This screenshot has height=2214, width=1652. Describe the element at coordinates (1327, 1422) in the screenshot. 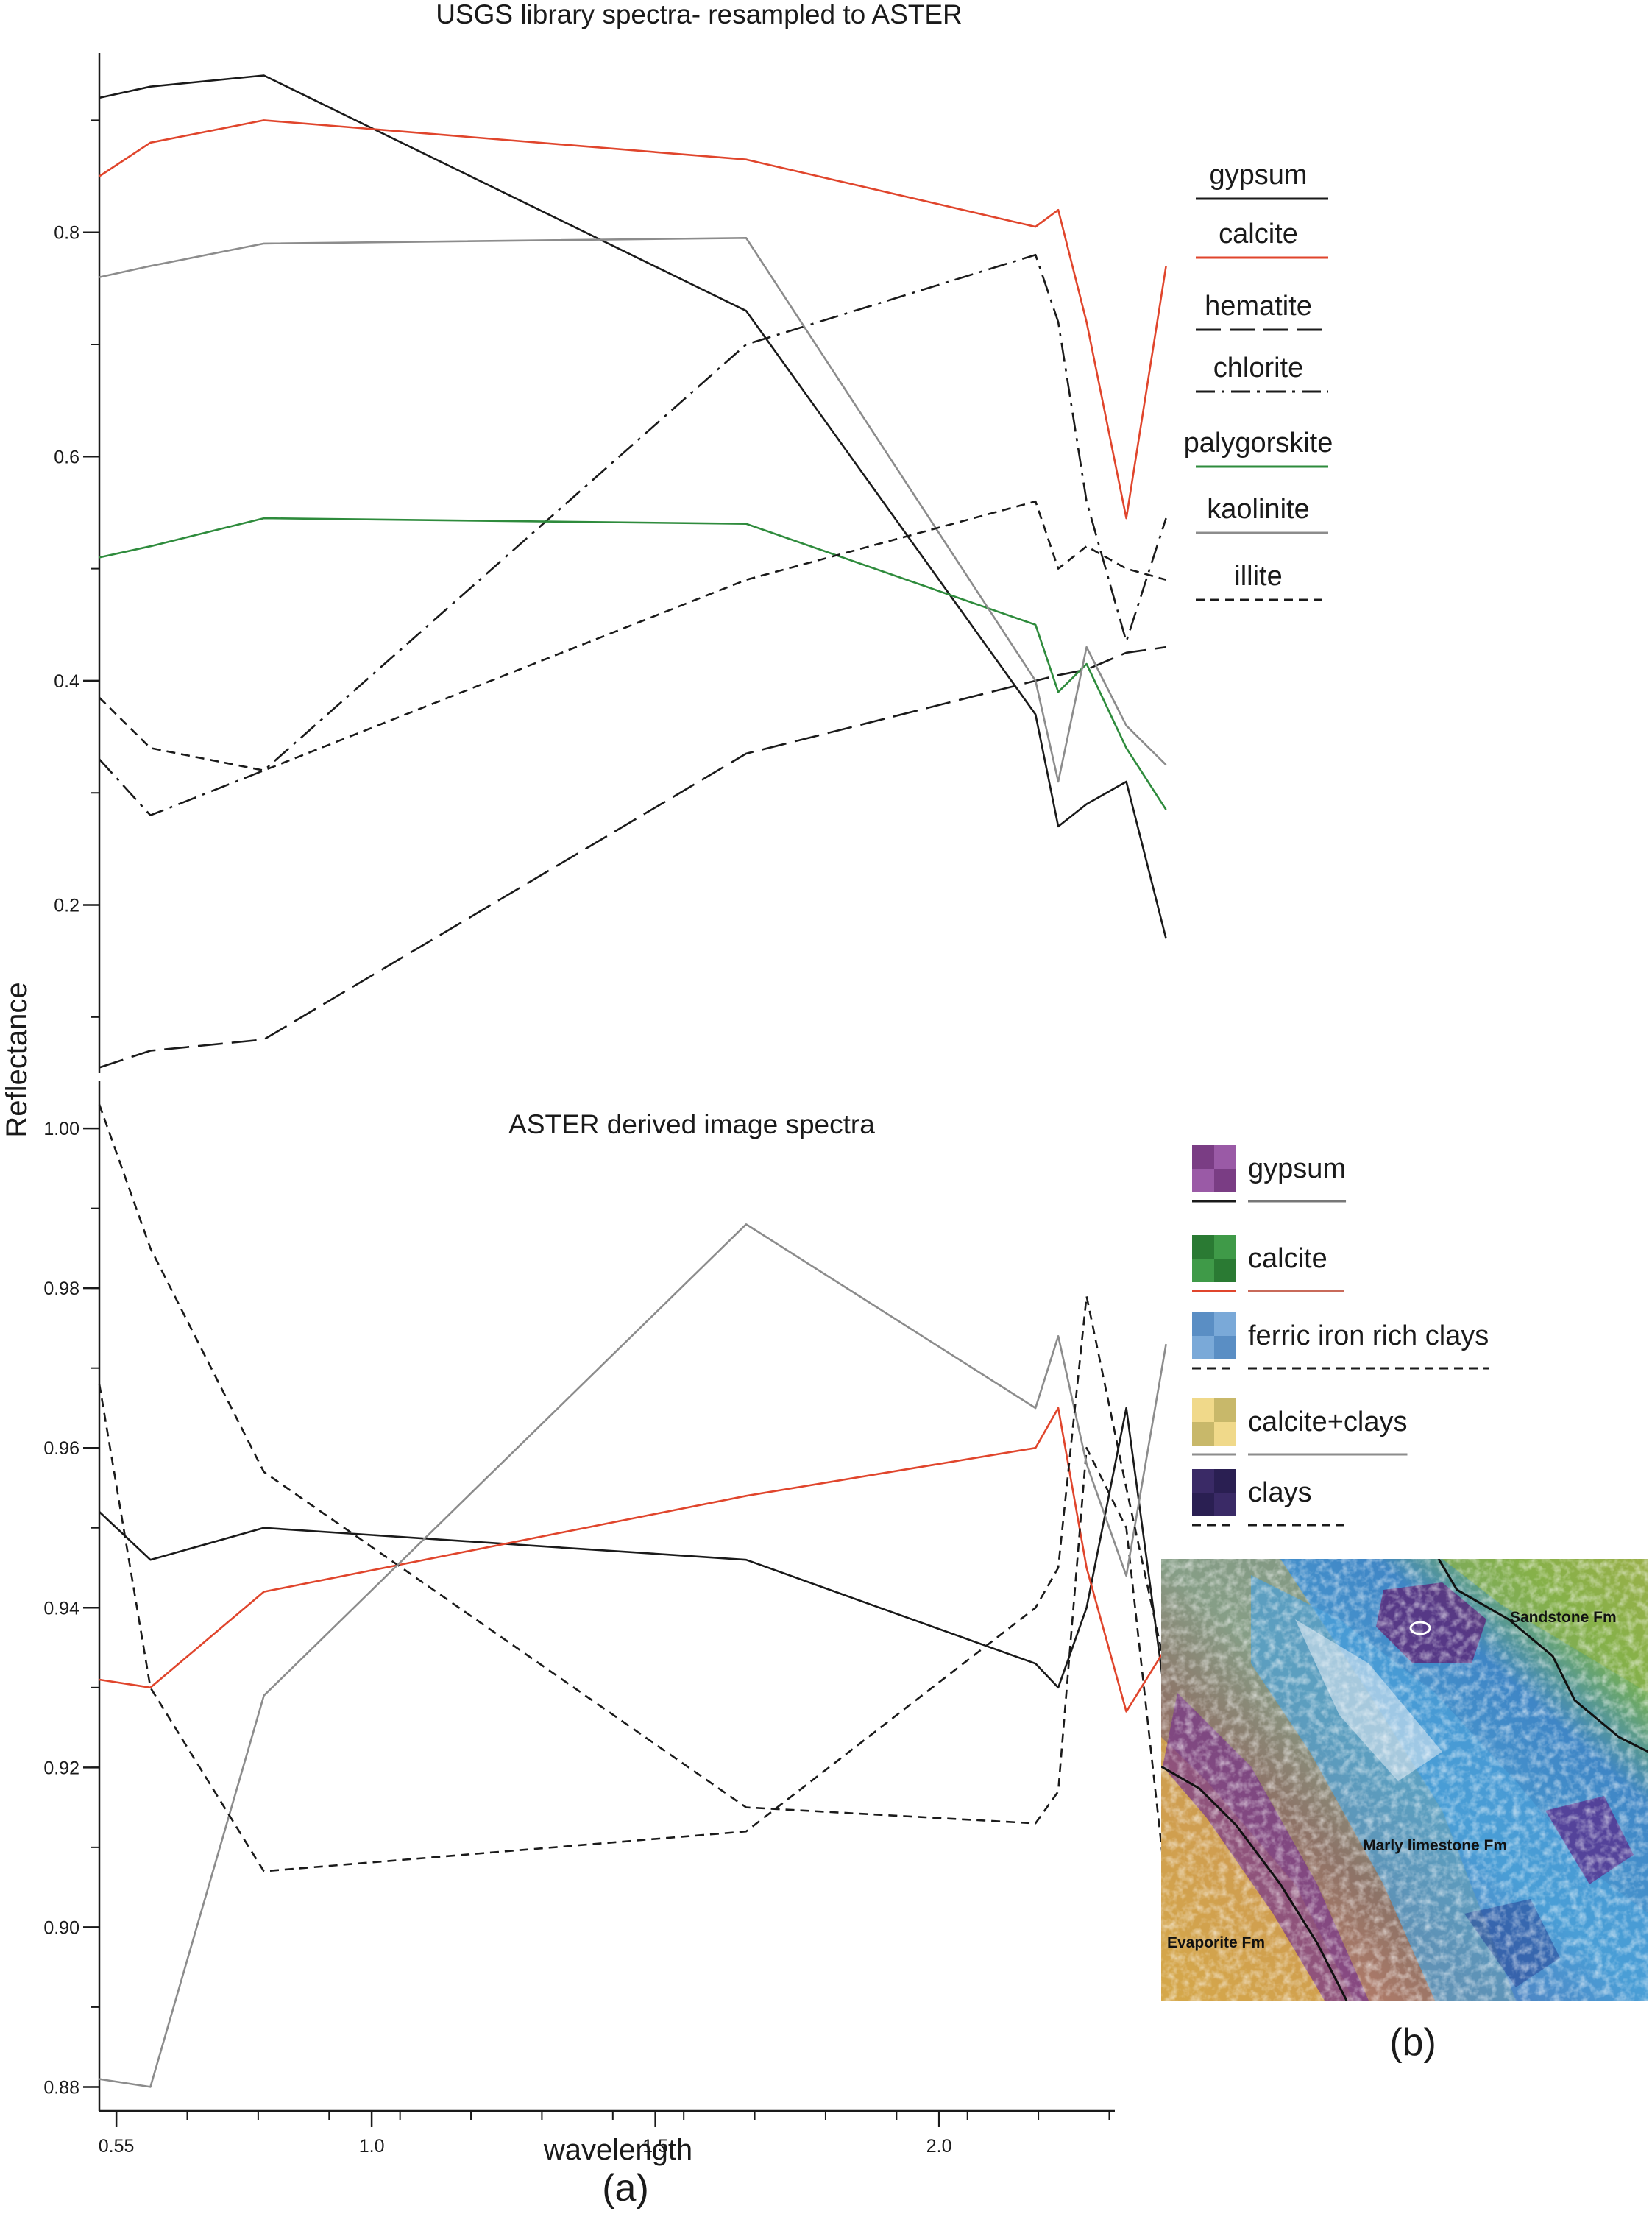

I see `legend-label-calcite-clays: calcite+clays` at that location.